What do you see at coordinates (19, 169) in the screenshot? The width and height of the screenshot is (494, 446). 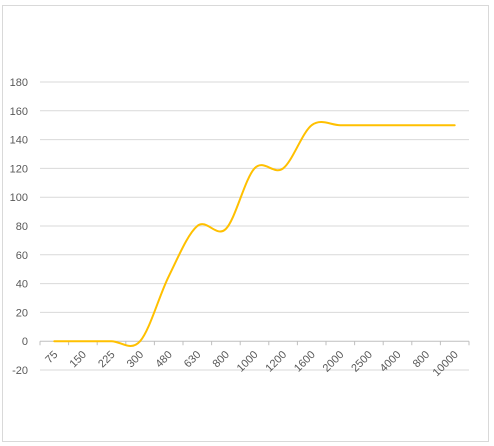 I see `y-tick-label-120: 120` at bounding box center [19, 169].